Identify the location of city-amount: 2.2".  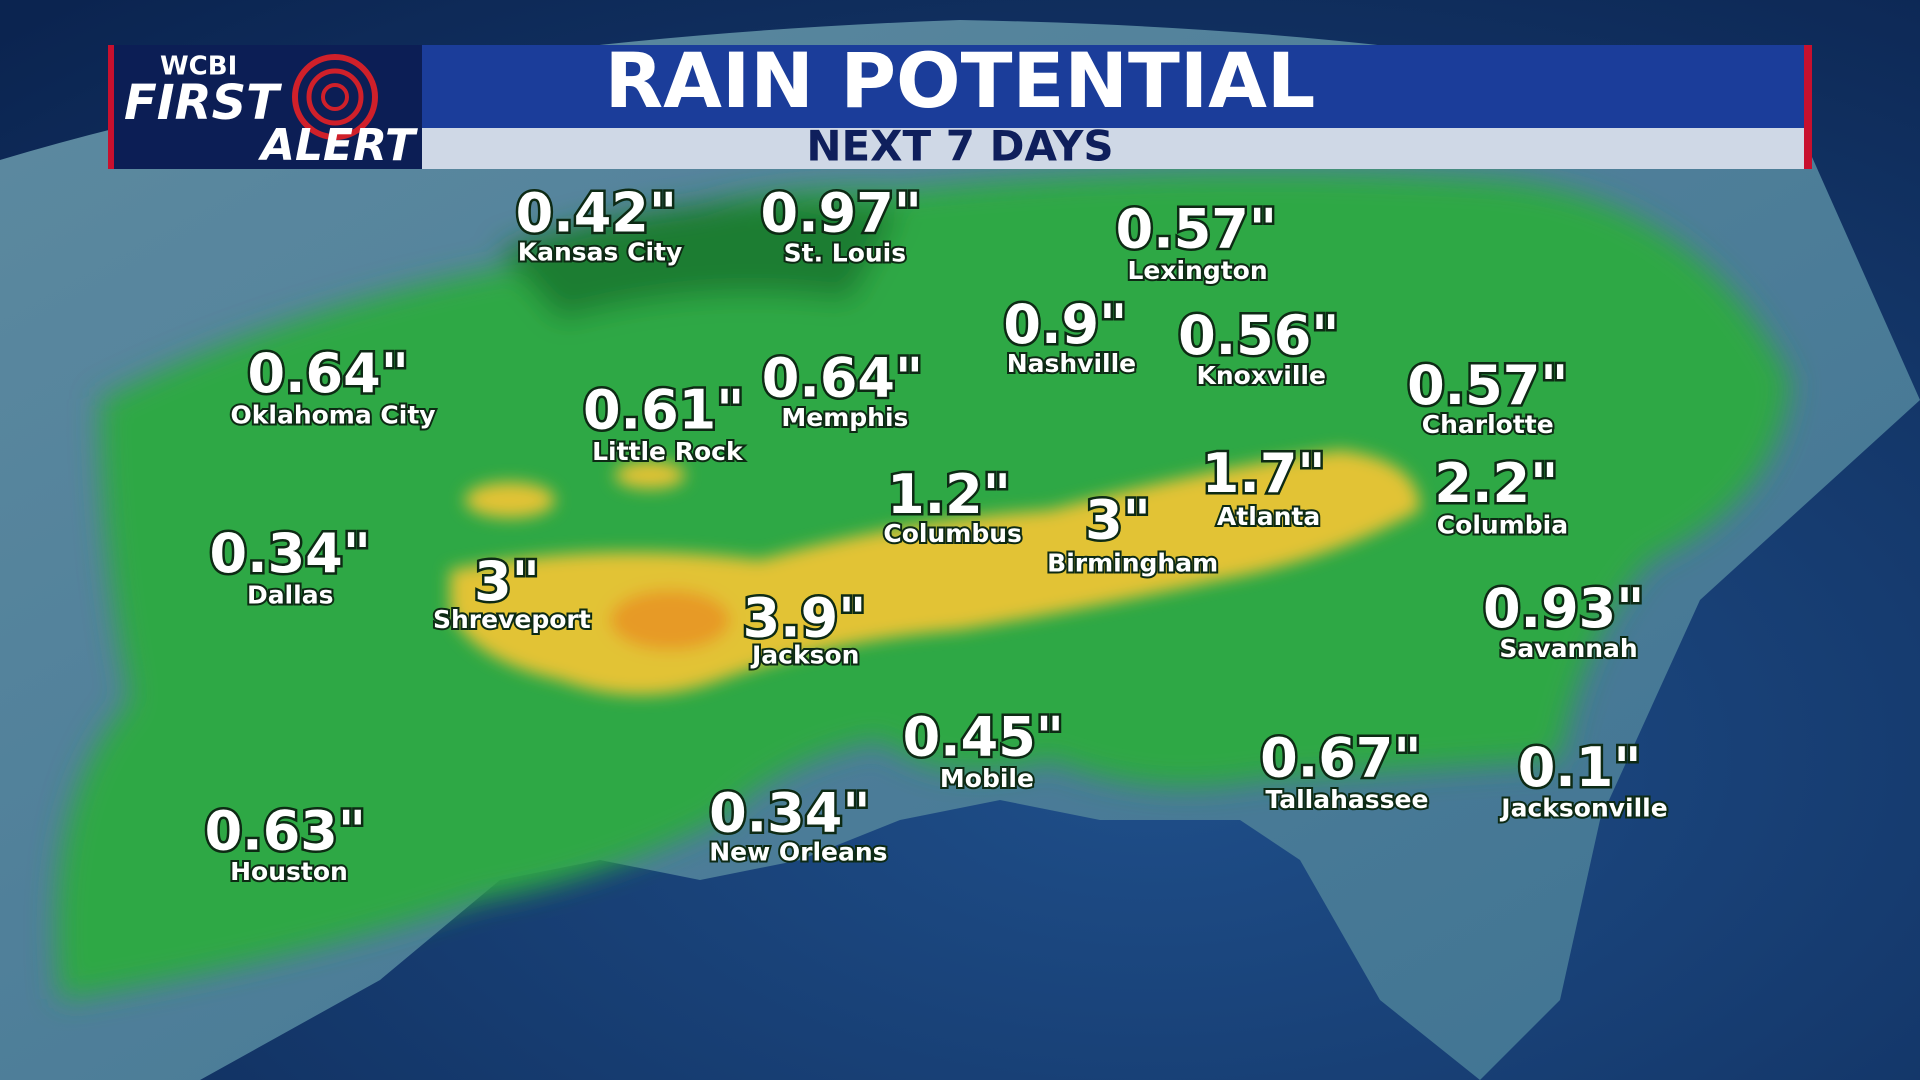
(1496, 483).